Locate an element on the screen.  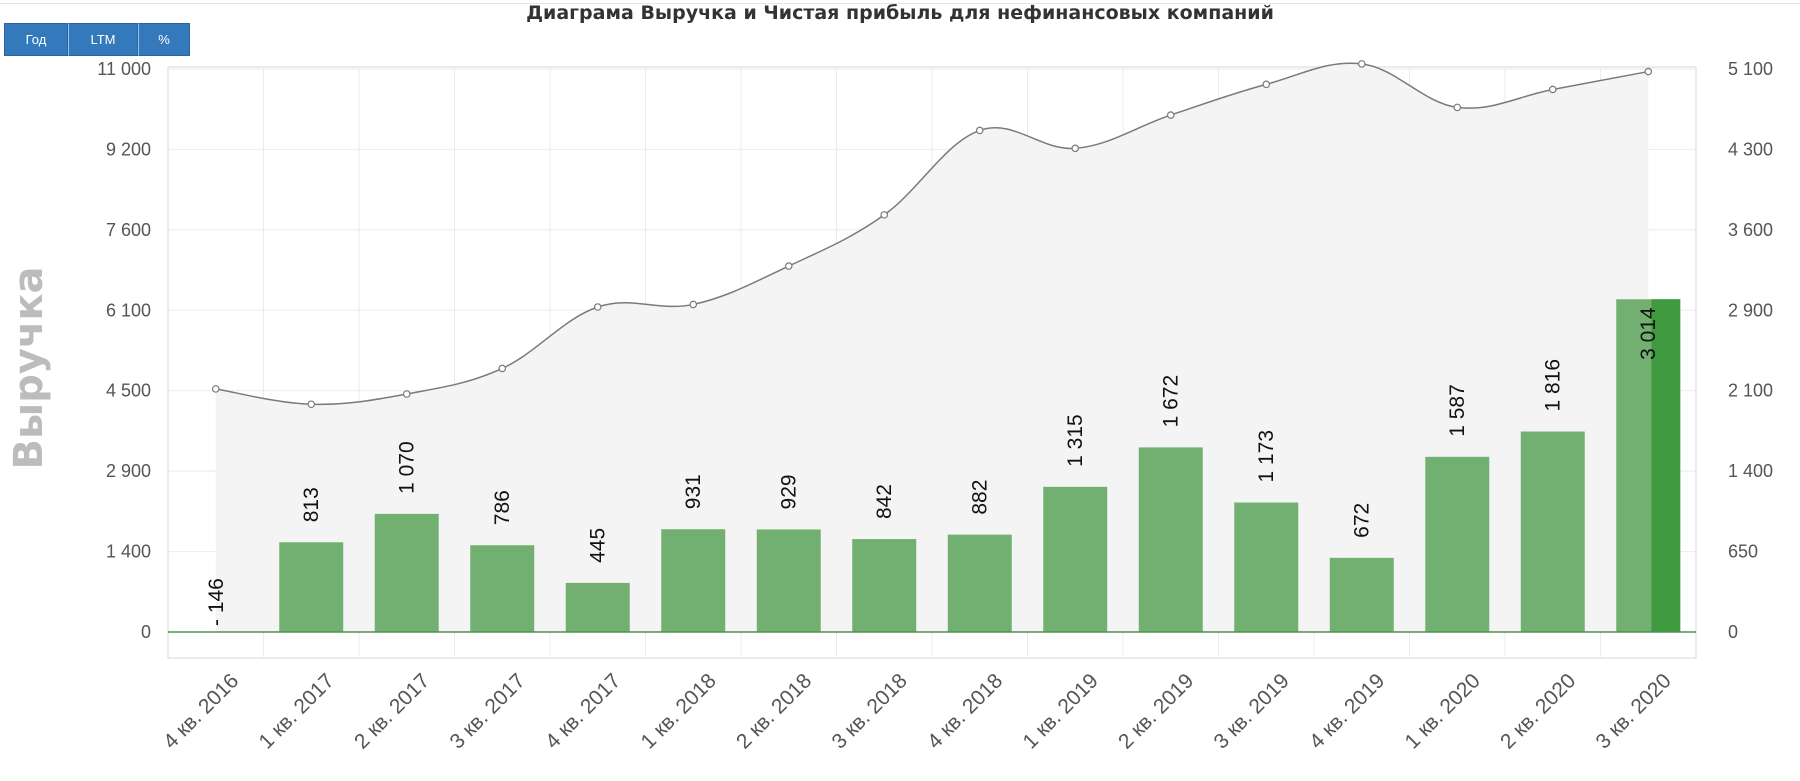
x-axis-tick-label: 1 кв. 2019 is located at coordinates (1060, 711).